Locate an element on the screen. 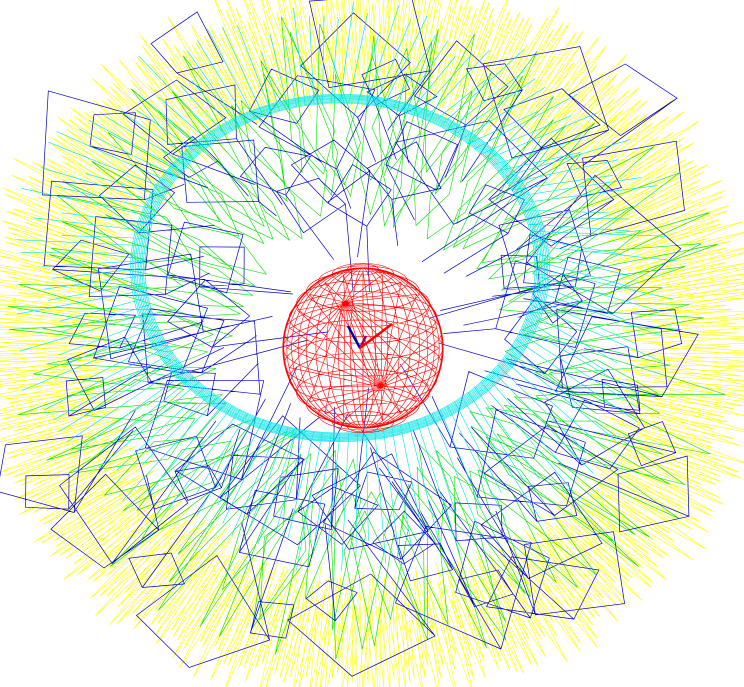 The height and width of the screenshot is (687, 744). sphere-axes is located at coordinates (369, 336).